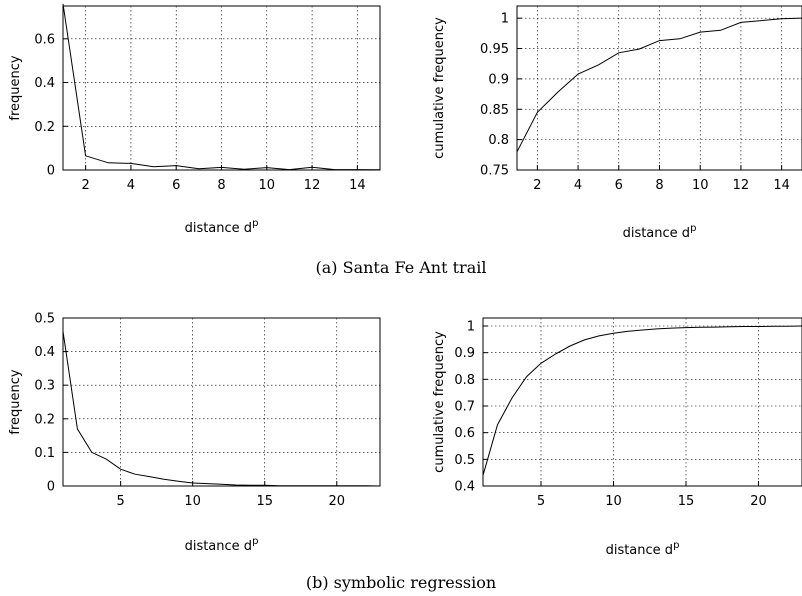 Image resolution: width=802 pixels, height=596 pixels. What do you see at coordinates (401, 582) in the screenshot?
I see `caption-symbolic-regression: (b) symbolic regression` at bounding box center [401, 582].